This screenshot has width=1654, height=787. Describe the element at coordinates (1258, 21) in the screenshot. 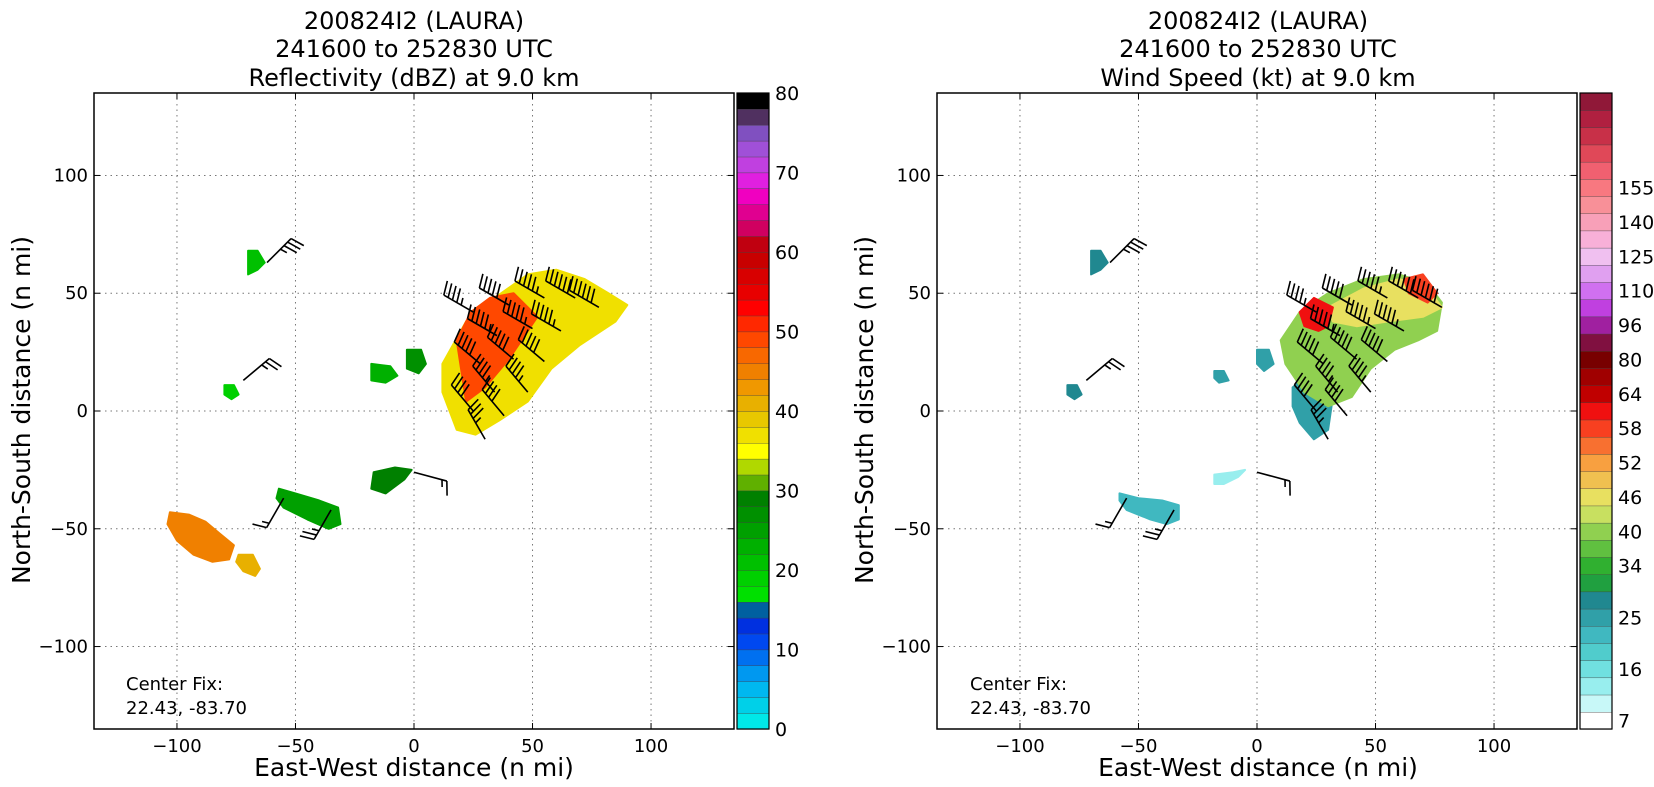

I see `chart-title-line-1: 200824I2 (LAURA)` at that location.